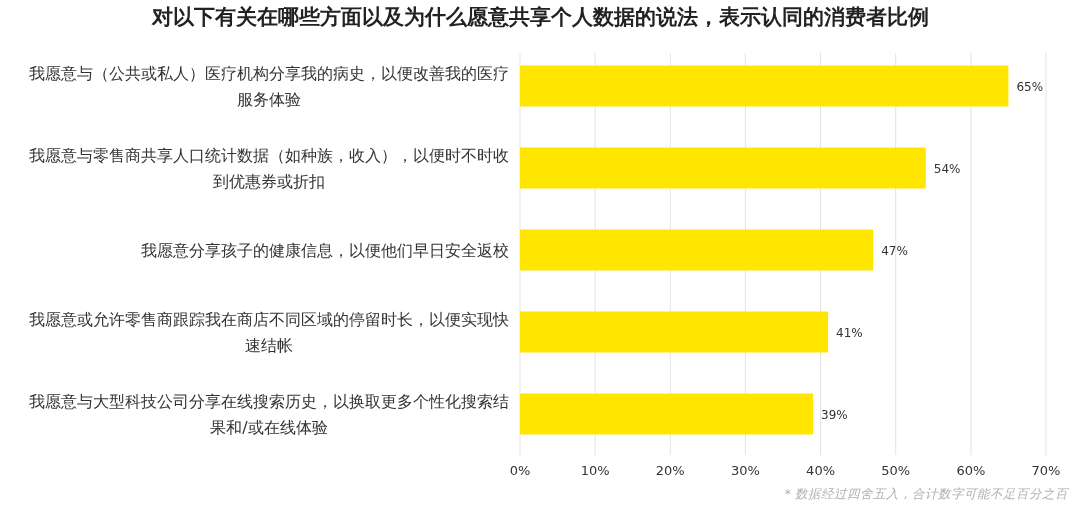 The height and width of the screenshot is (511, 1080). What do you see at coordinates (896, 470) in the screenshot?
I see `x-tick-label: 50%` at bounding box center [896, 470].